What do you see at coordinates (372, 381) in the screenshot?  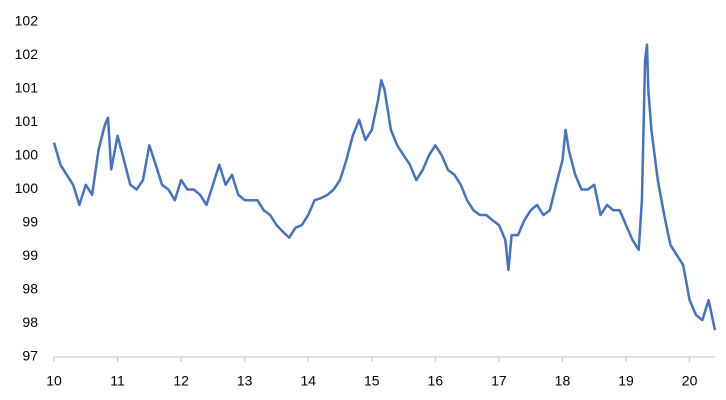 I see `x-tick-label: 15` at bounding box center [372, 381].